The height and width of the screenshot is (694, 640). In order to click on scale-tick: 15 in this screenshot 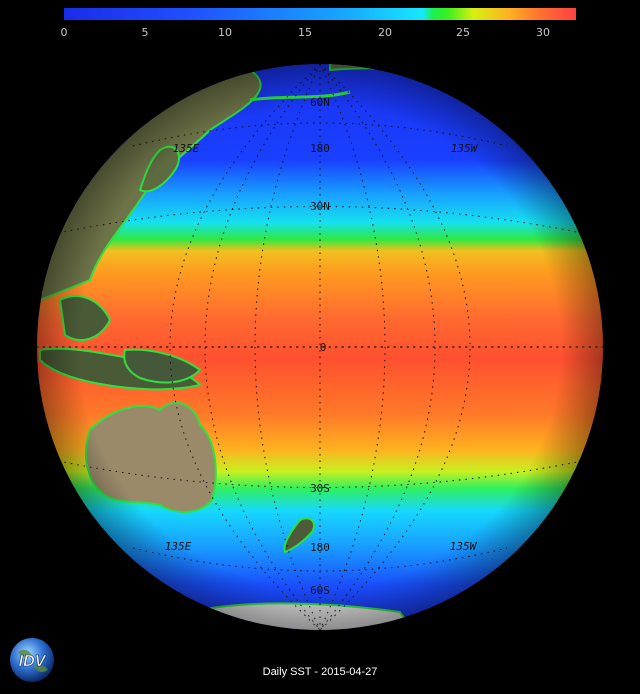, I will do `click(305, 32)`.